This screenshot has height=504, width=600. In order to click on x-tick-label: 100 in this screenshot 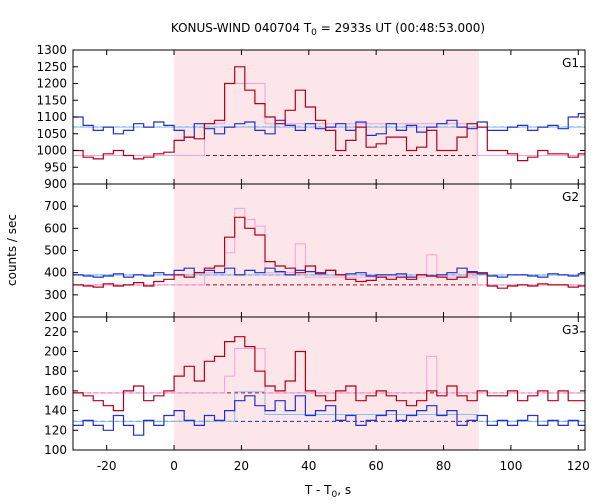, I will do `click(510, 466)`.